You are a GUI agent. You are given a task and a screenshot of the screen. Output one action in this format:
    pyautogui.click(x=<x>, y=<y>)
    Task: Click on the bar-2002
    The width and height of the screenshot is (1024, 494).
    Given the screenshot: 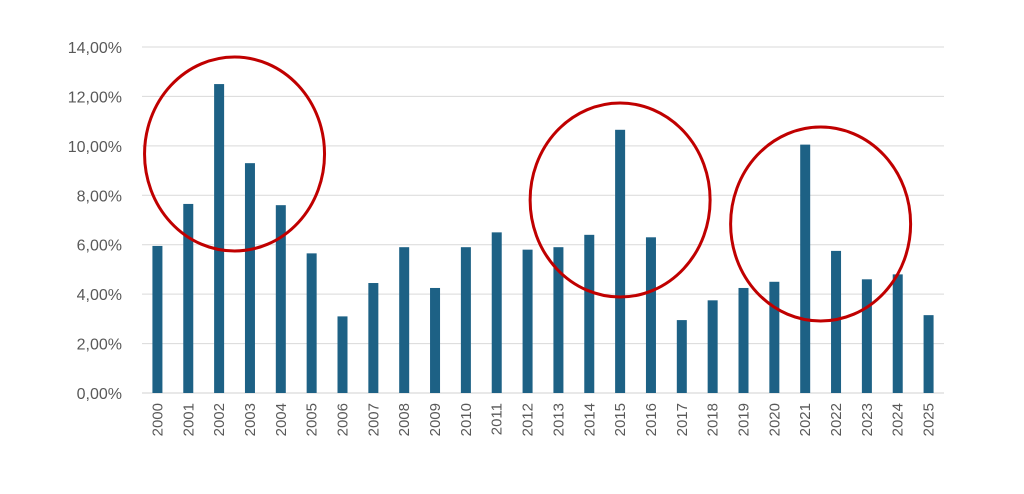 What is the action you would take?
    pyautogui.click(x=219, y=239)
    